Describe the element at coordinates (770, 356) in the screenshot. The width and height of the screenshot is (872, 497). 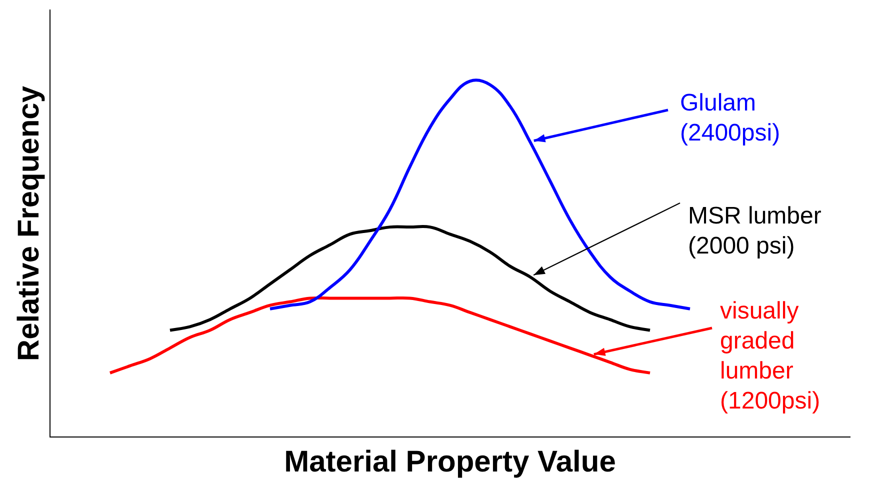
I see `legend-label: visually graded lumber (1200psi)` at that location.